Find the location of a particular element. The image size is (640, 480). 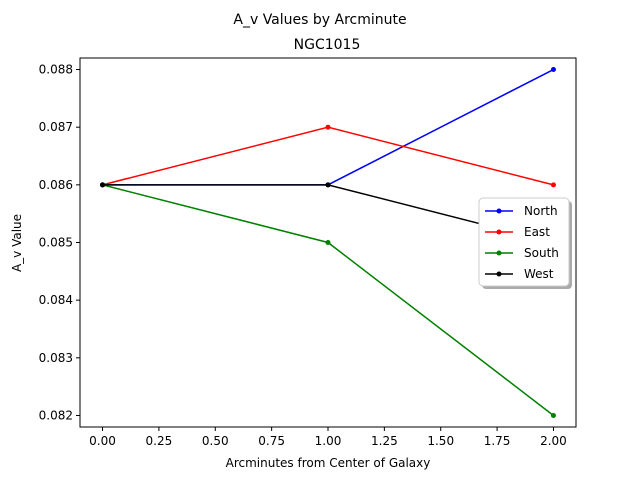

series-east is located at coordinates (328, 156).